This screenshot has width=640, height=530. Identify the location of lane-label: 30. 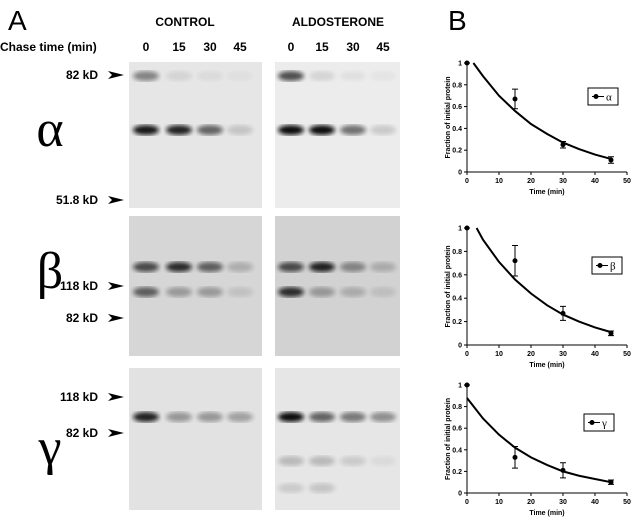
(353, 47).